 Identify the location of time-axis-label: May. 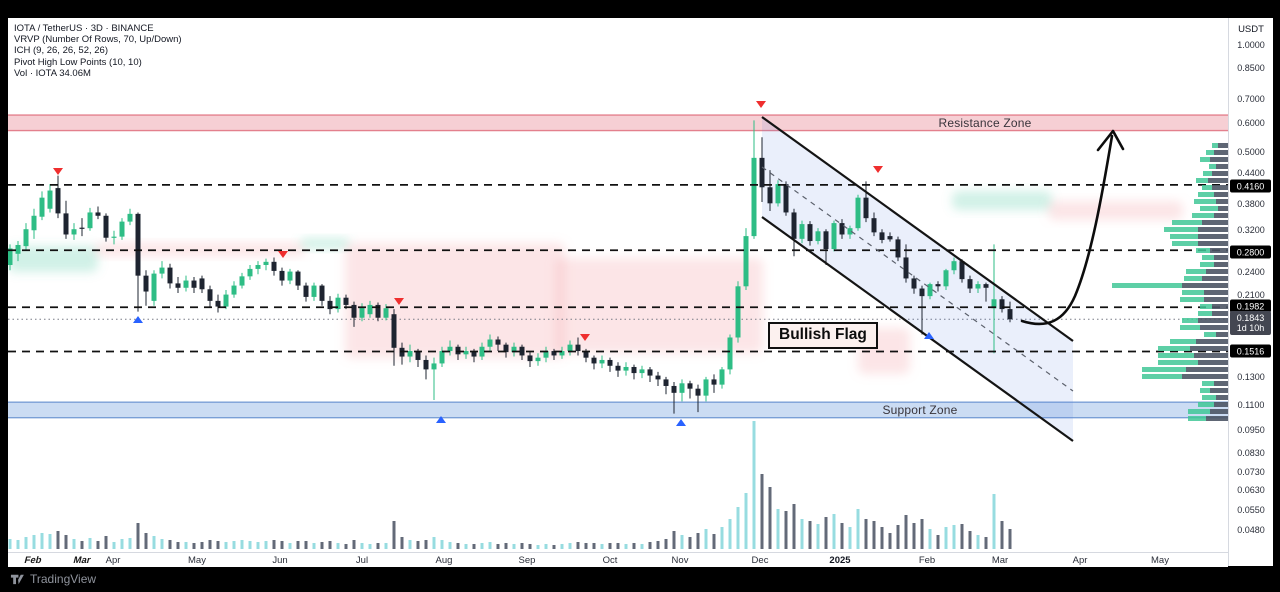
(197, 560).